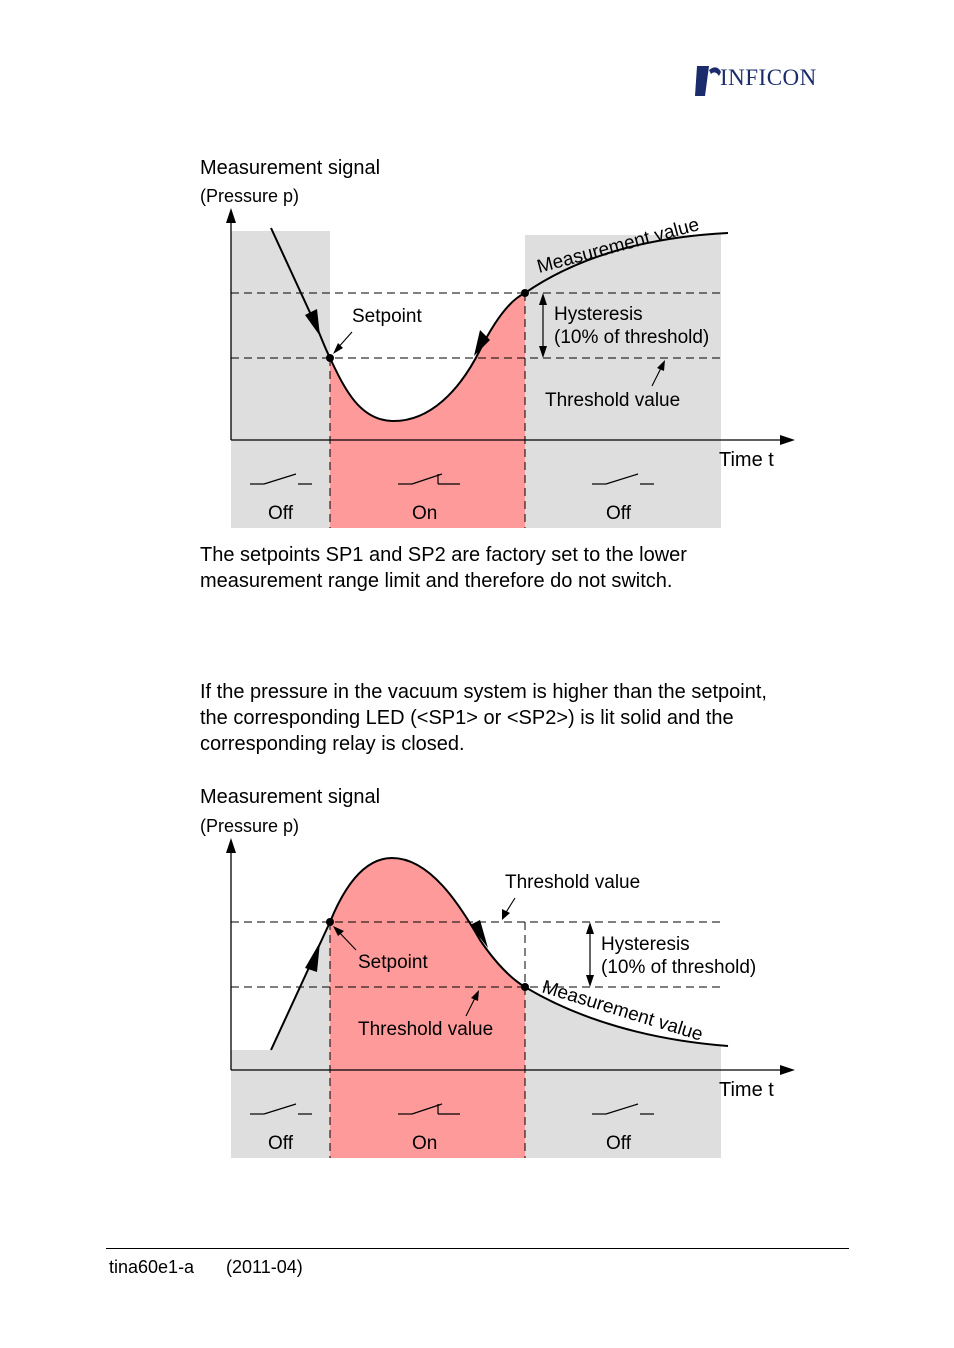  I want to click on threshold-dot, so click(525, 293).